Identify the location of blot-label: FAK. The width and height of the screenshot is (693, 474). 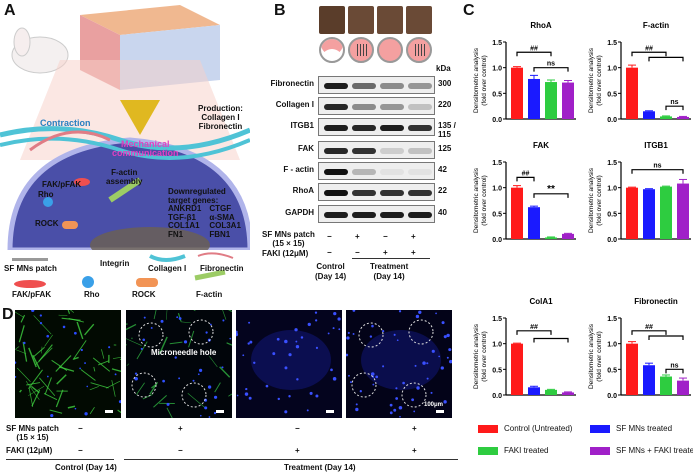
(306, 148).